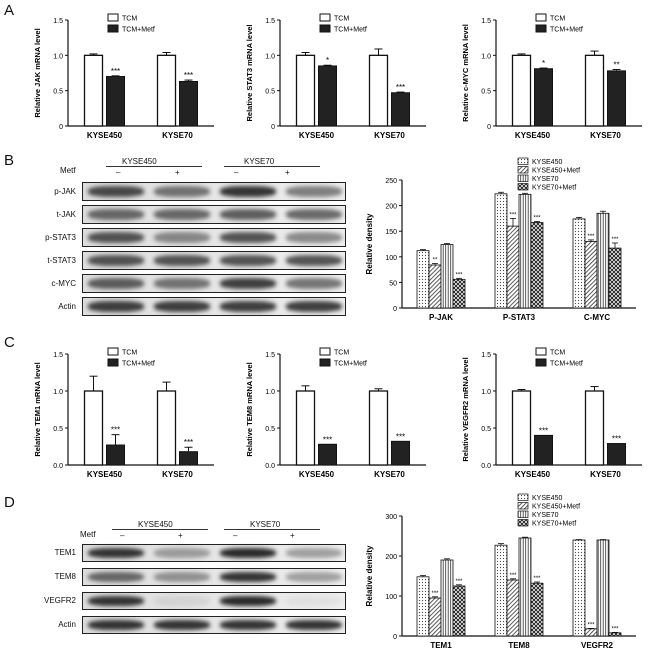 The image size is (650, 658). What do you see at coordinates (519, 645) in the screenshot?
I see `category-label: TEM8` at bounding box center [519, 645].